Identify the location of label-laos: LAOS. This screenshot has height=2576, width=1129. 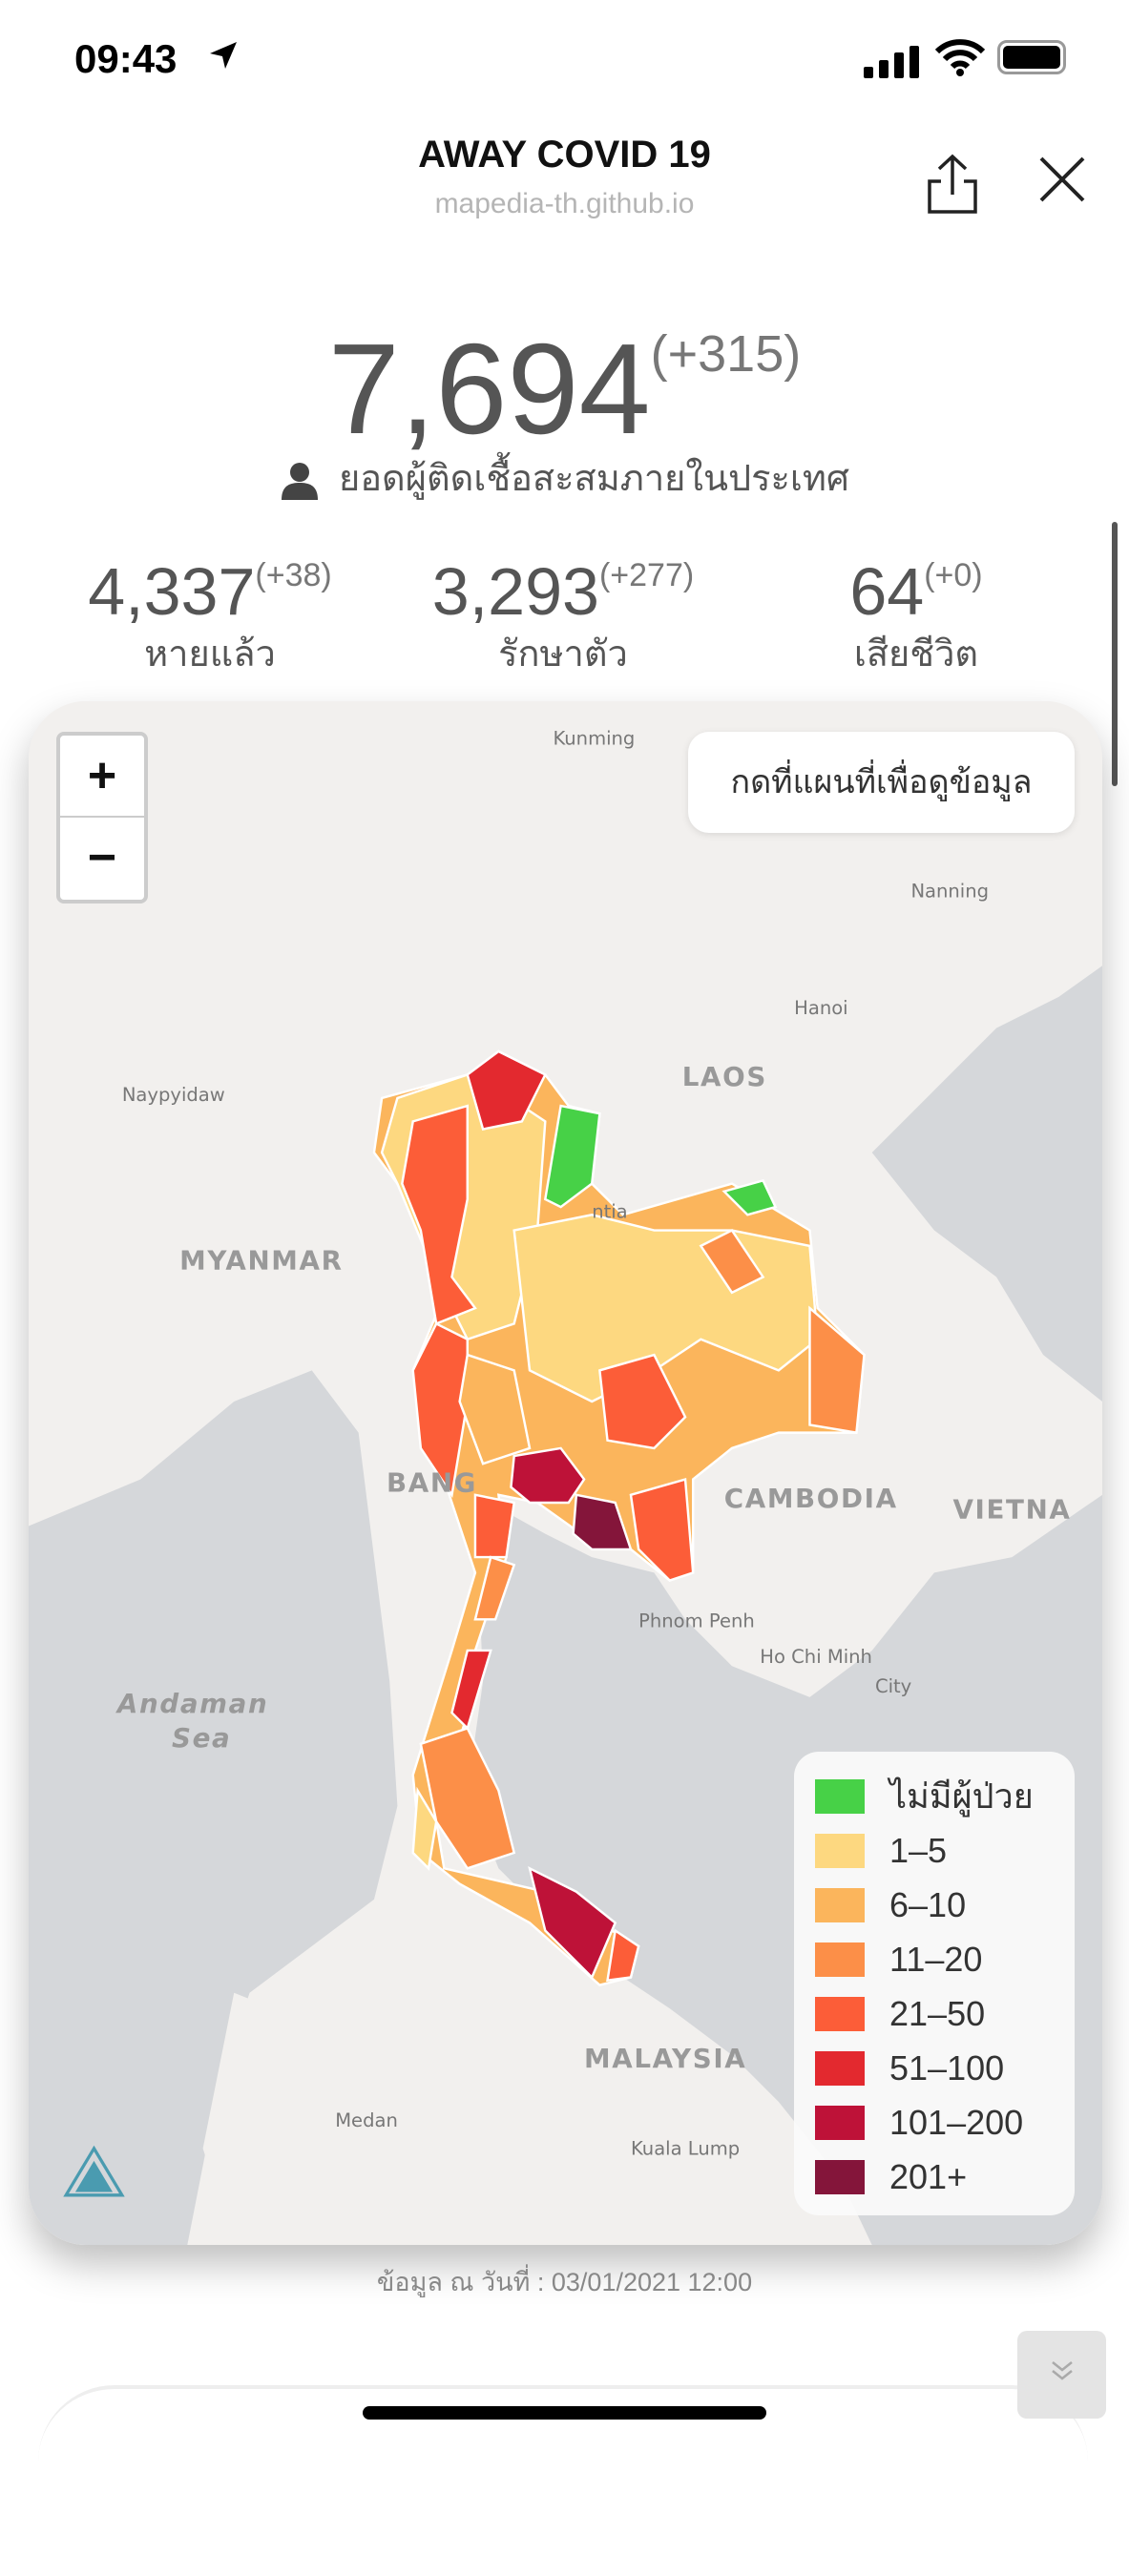
(724, 1076).